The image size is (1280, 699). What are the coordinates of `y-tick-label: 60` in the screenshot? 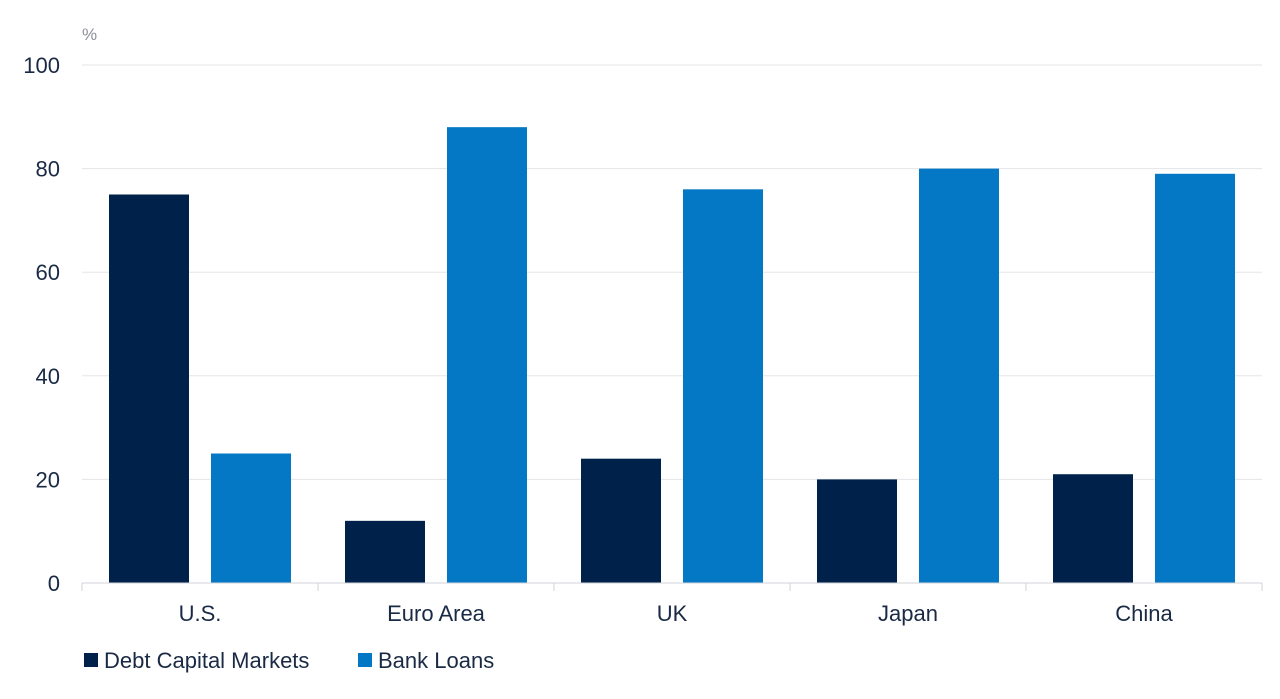 It's located at (48, 272).